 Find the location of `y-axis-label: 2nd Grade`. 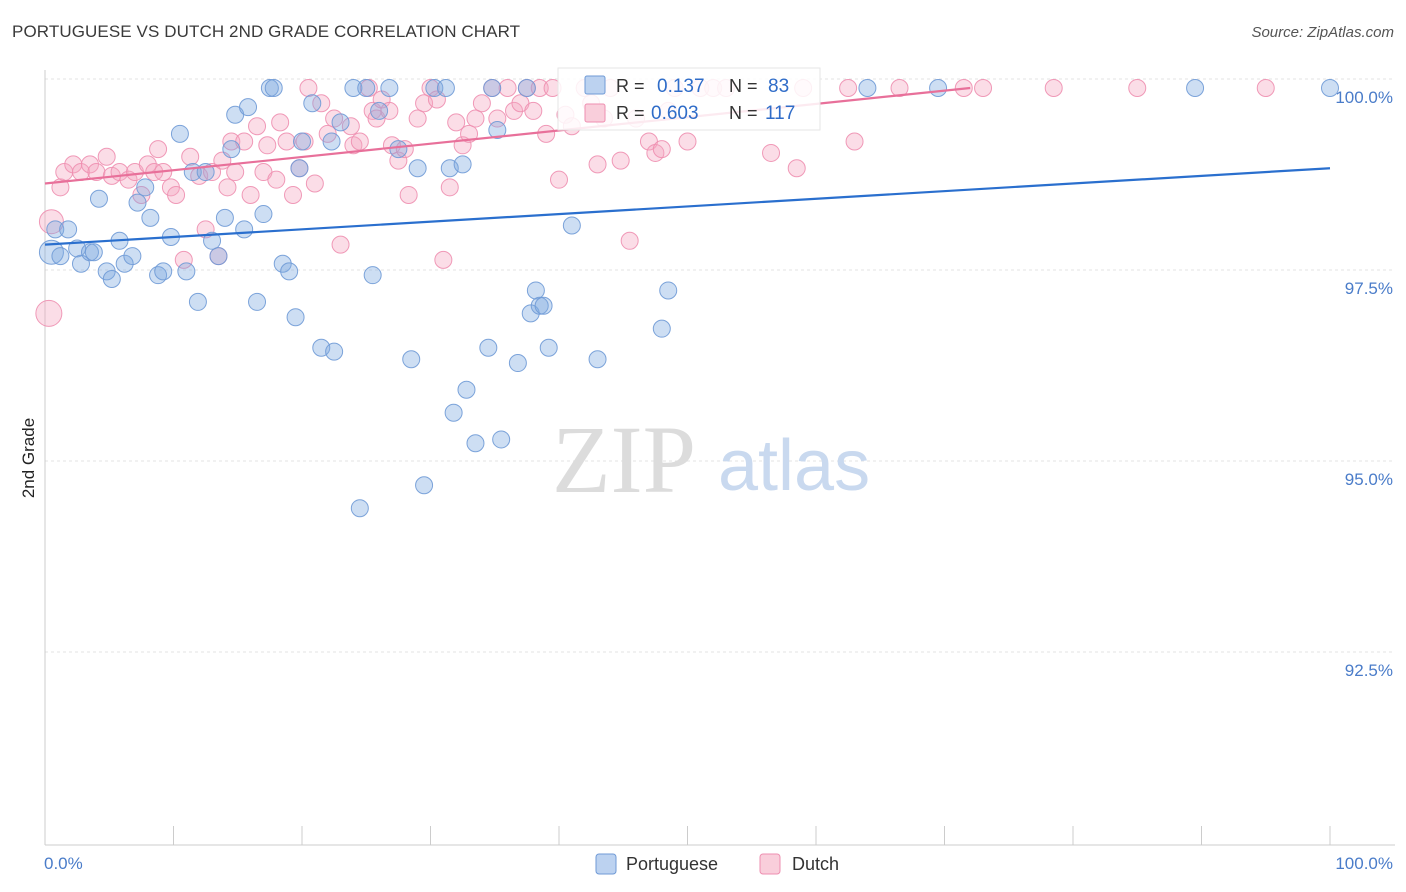

y-axis-label: 2nd Grade is located at coordinates (28, 458).